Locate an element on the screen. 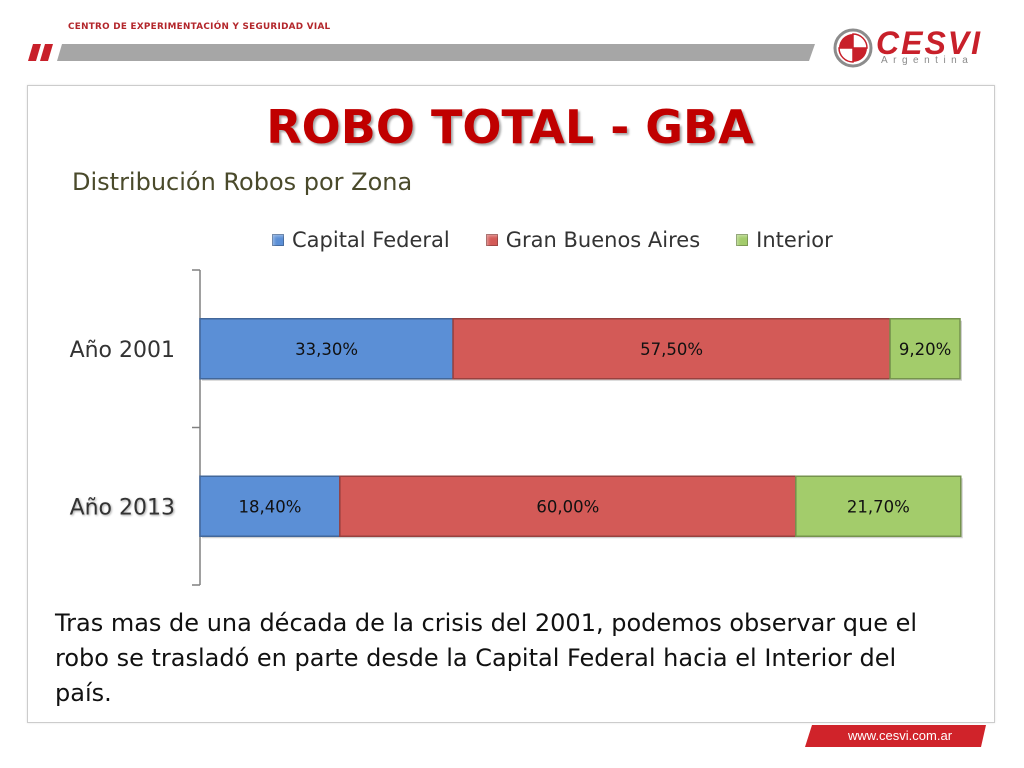 The height and width of the screenshot is (768, 1024). header-gray-band is located at coordinates (436, 52).